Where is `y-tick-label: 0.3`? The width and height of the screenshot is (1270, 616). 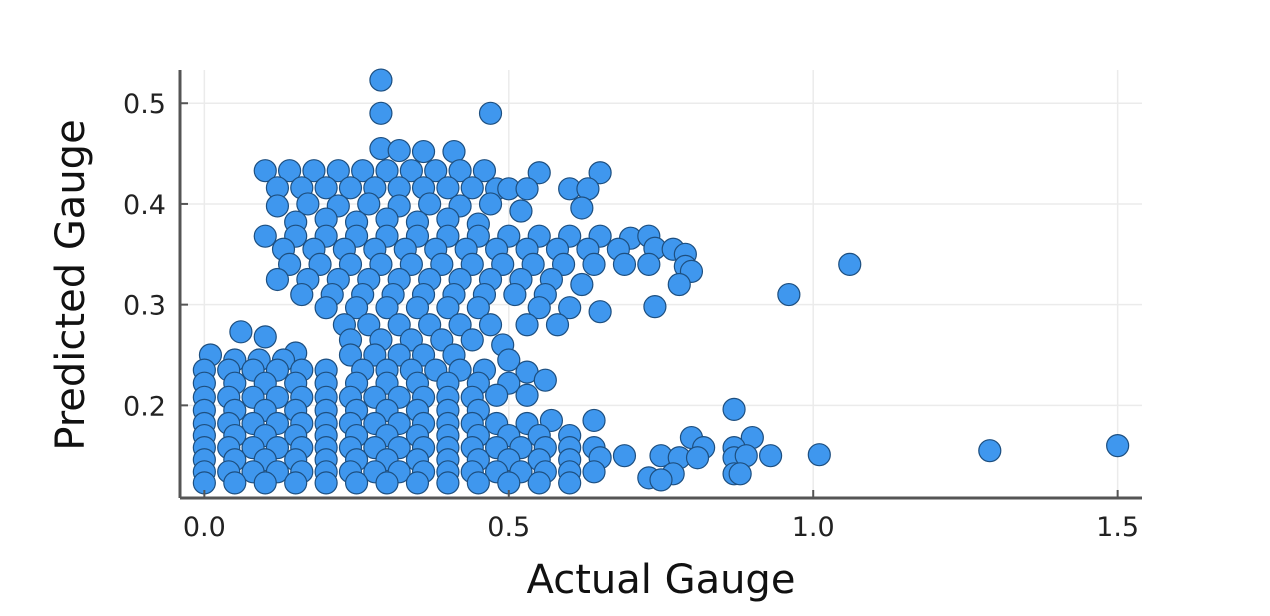
y-tick-label: 0.3 is located at coordinates (144, 306).